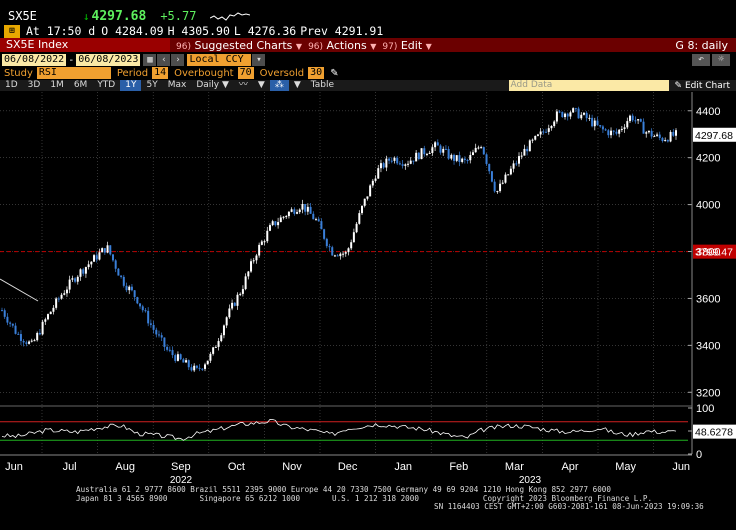  Describe the element at coordinates (85, 45) in the screenshot. I see `security-field: SX5E Index` at that location.